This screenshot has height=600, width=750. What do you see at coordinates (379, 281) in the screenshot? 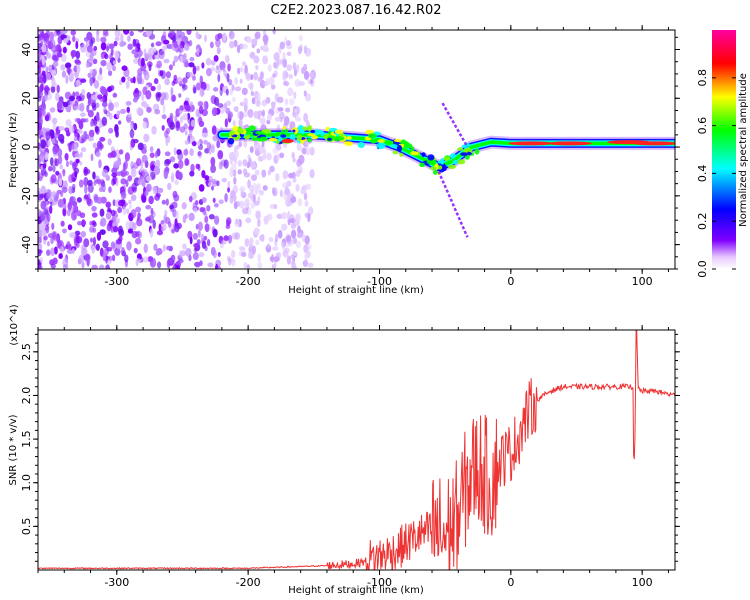
I see `x-tick-label: -100` at bounding box center [379, 281].